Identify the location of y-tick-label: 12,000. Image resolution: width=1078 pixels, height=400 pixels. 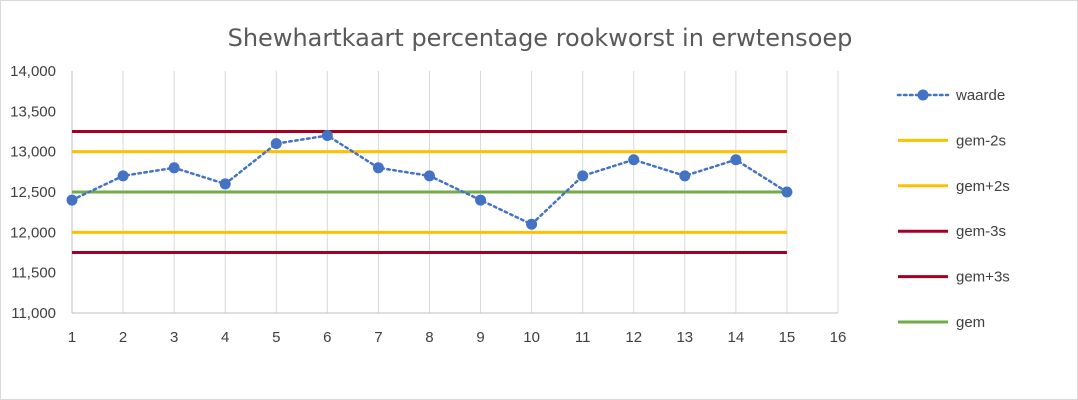
(33, 232).